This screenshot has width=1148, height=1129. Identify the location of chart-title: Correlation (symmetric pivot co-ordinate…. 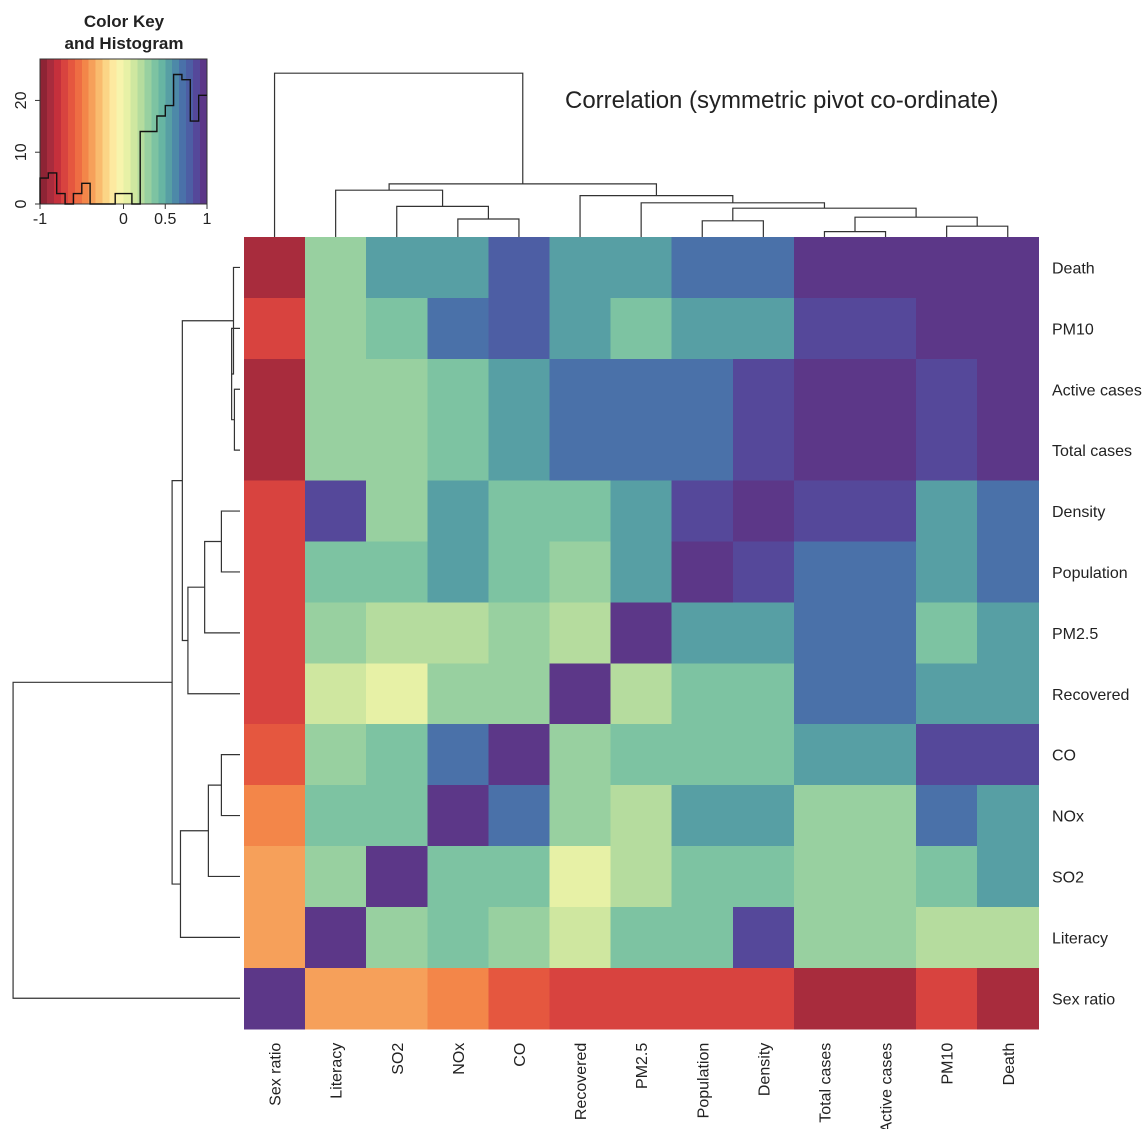
(781, 100).